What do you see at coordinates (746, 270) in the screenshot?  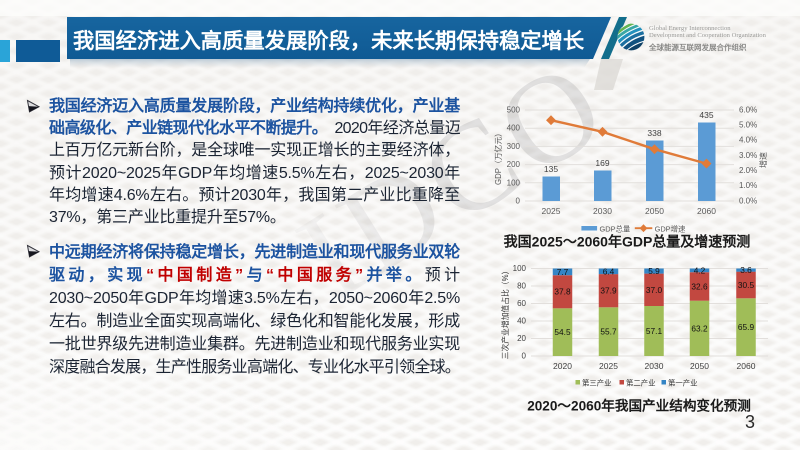 I see `svg-text: 3.6` at bounding box center [746, 270].